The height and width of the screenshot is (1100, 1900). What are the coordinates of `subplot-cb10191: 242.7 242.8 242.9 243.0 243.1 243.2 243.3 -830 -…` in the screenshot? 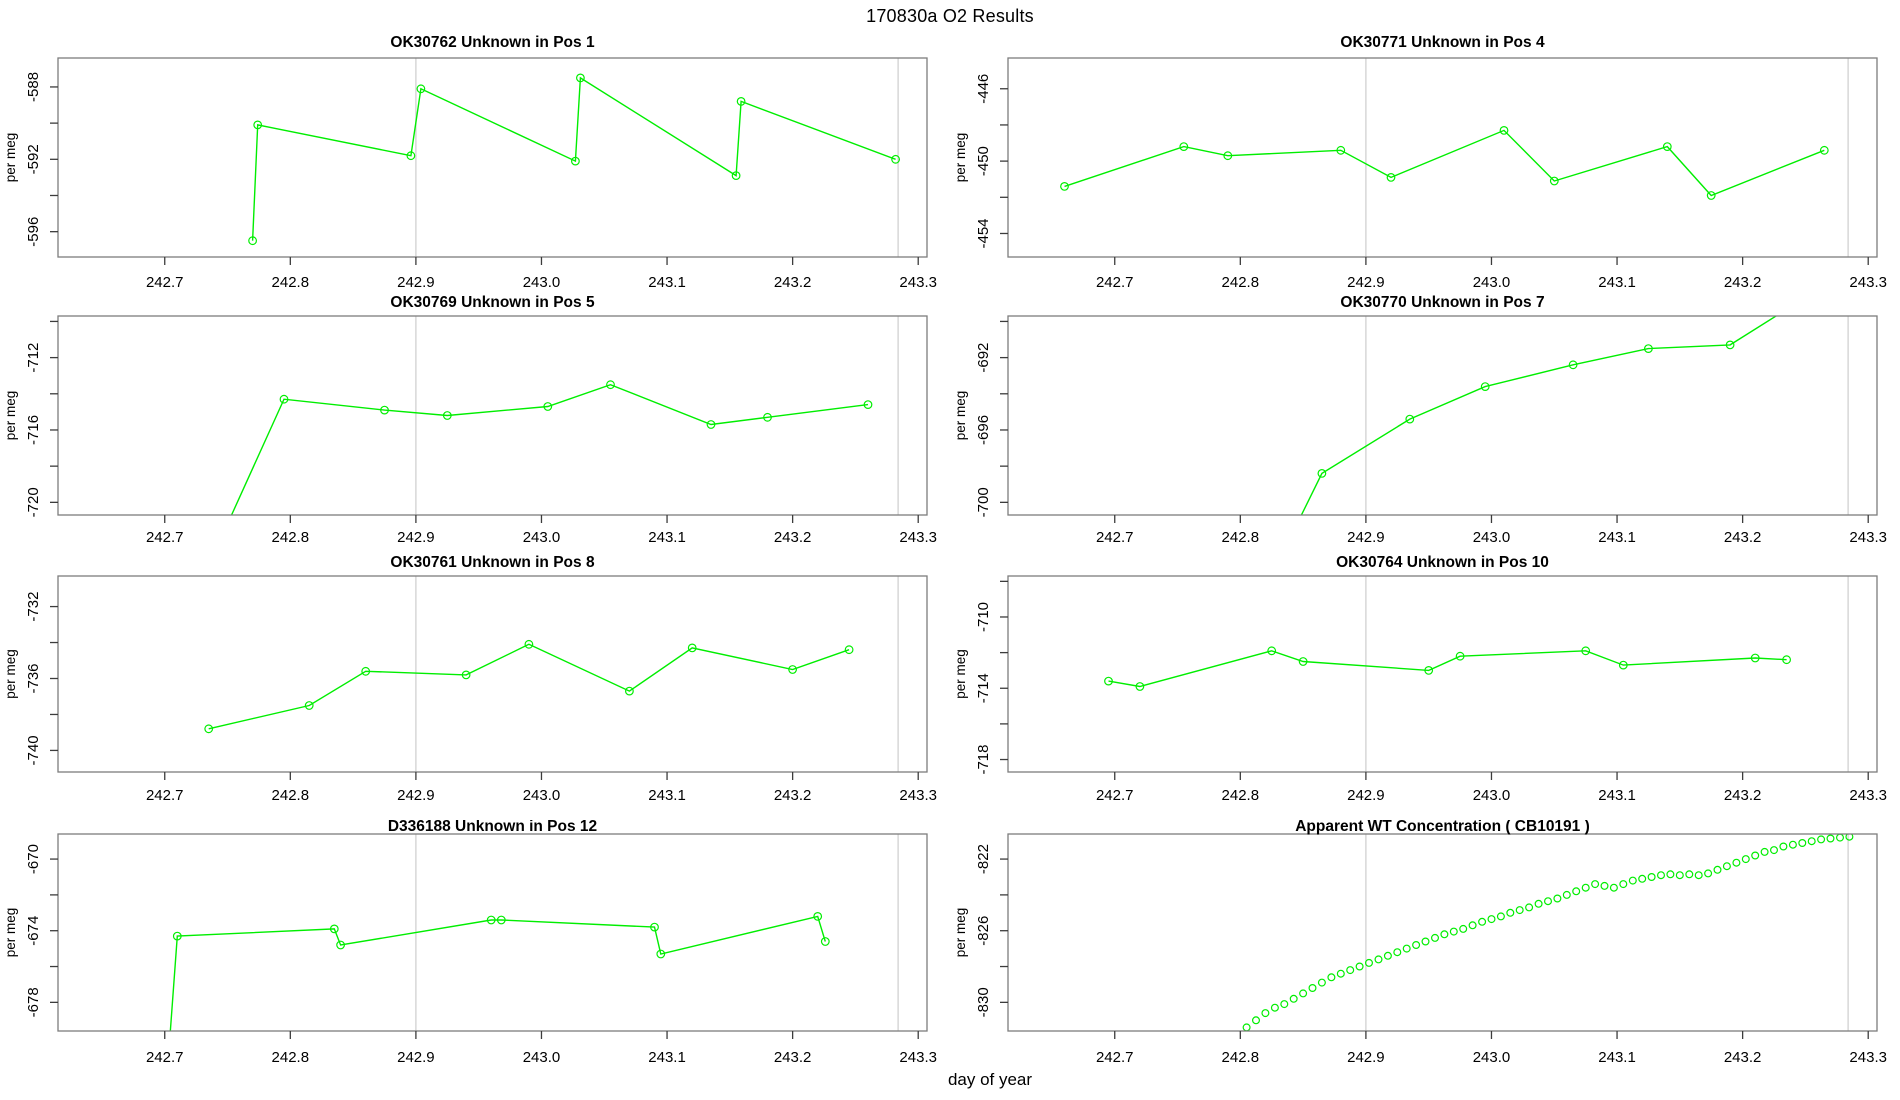 It's located at (1425, 959).